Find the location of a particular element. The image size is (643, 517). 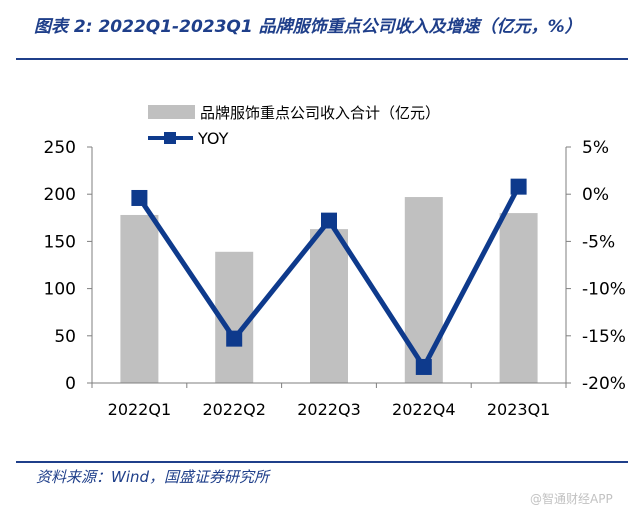

legend-bar-swatch is located at coordinates (171, 112).